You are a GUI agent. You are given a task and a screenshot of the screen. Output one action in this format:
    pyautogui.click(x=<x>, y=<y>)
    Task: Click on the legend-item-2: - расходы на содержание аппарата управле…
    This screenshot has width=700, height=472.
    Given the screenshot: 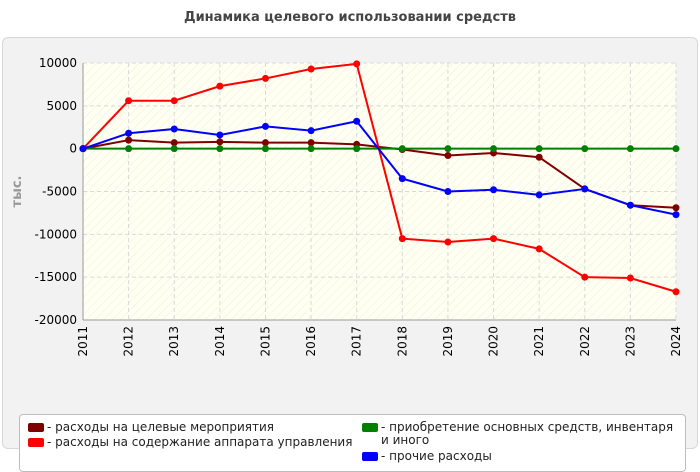 What is the action you would take?
    pyautogui.click(x=193, y=442)
    